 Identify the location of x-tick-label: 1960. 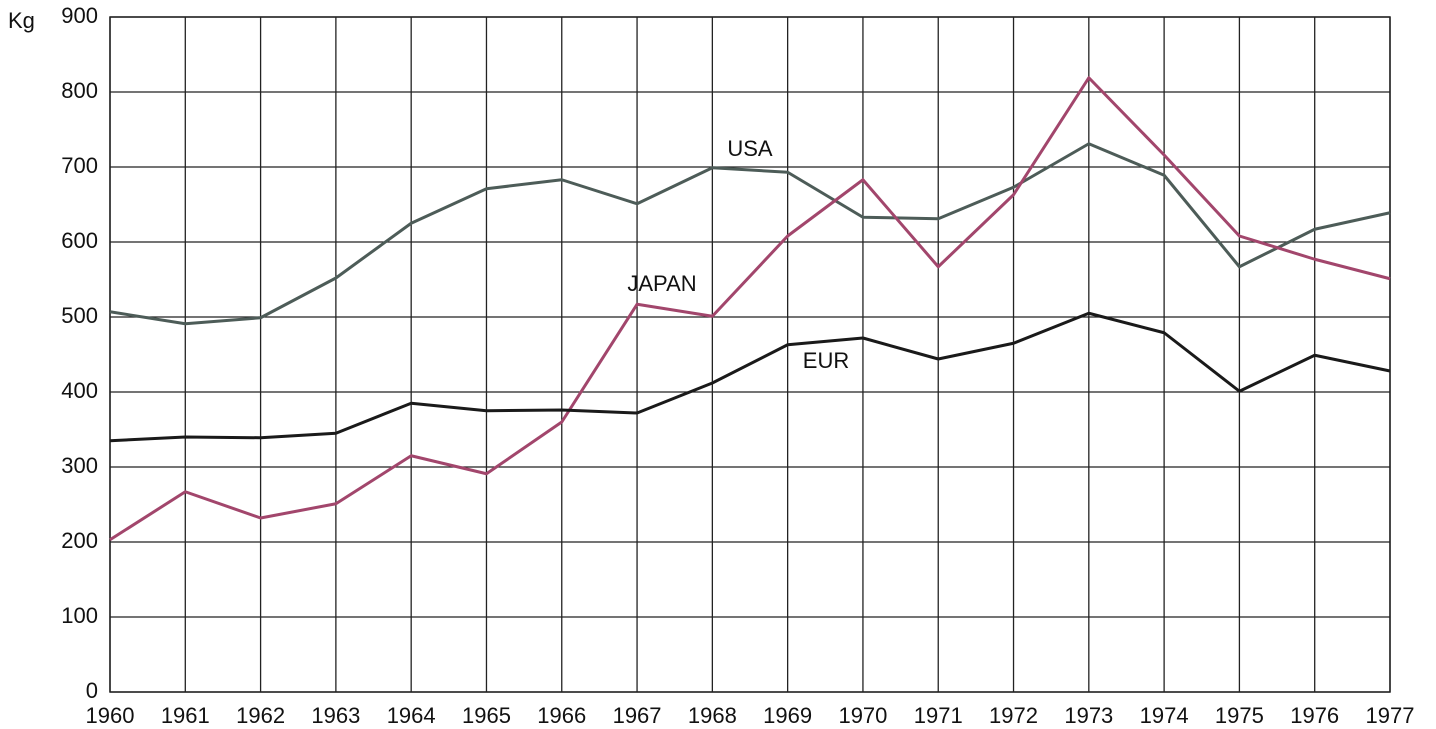
(110, 715).